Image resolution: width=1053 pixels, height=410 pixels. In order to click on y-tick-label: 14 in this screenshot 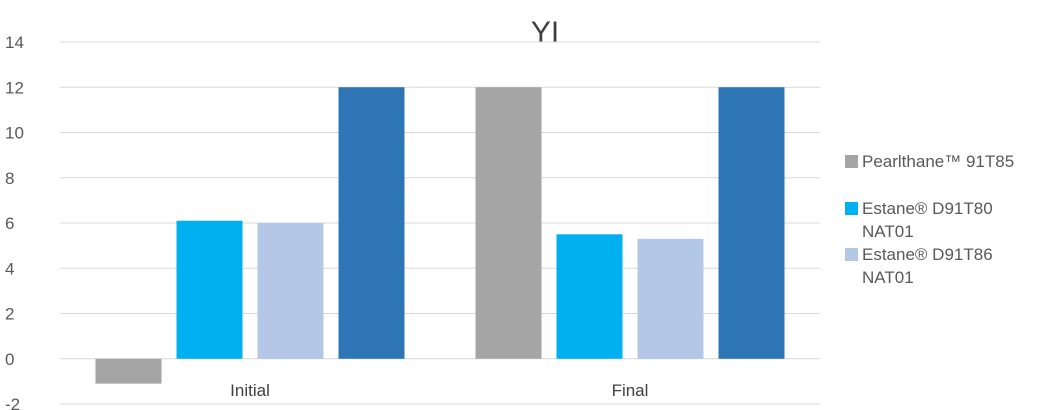, I will do `click(14, 42)`.